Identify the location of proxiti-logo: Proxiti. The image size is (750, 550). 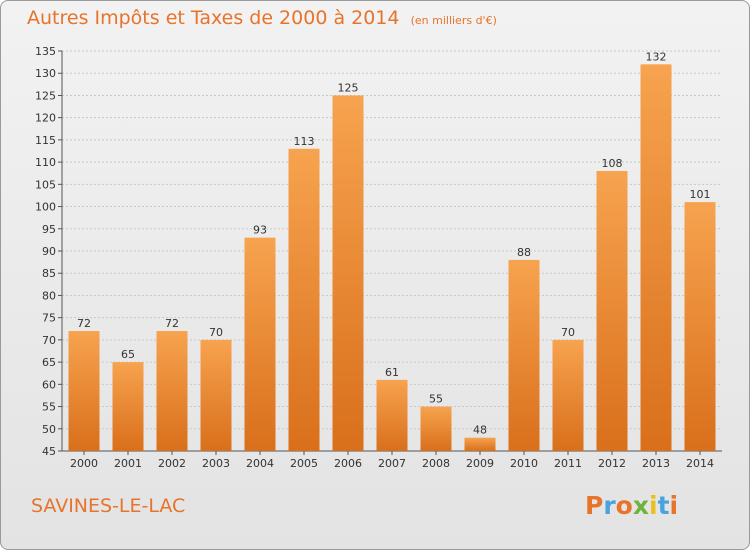
(631, 505).